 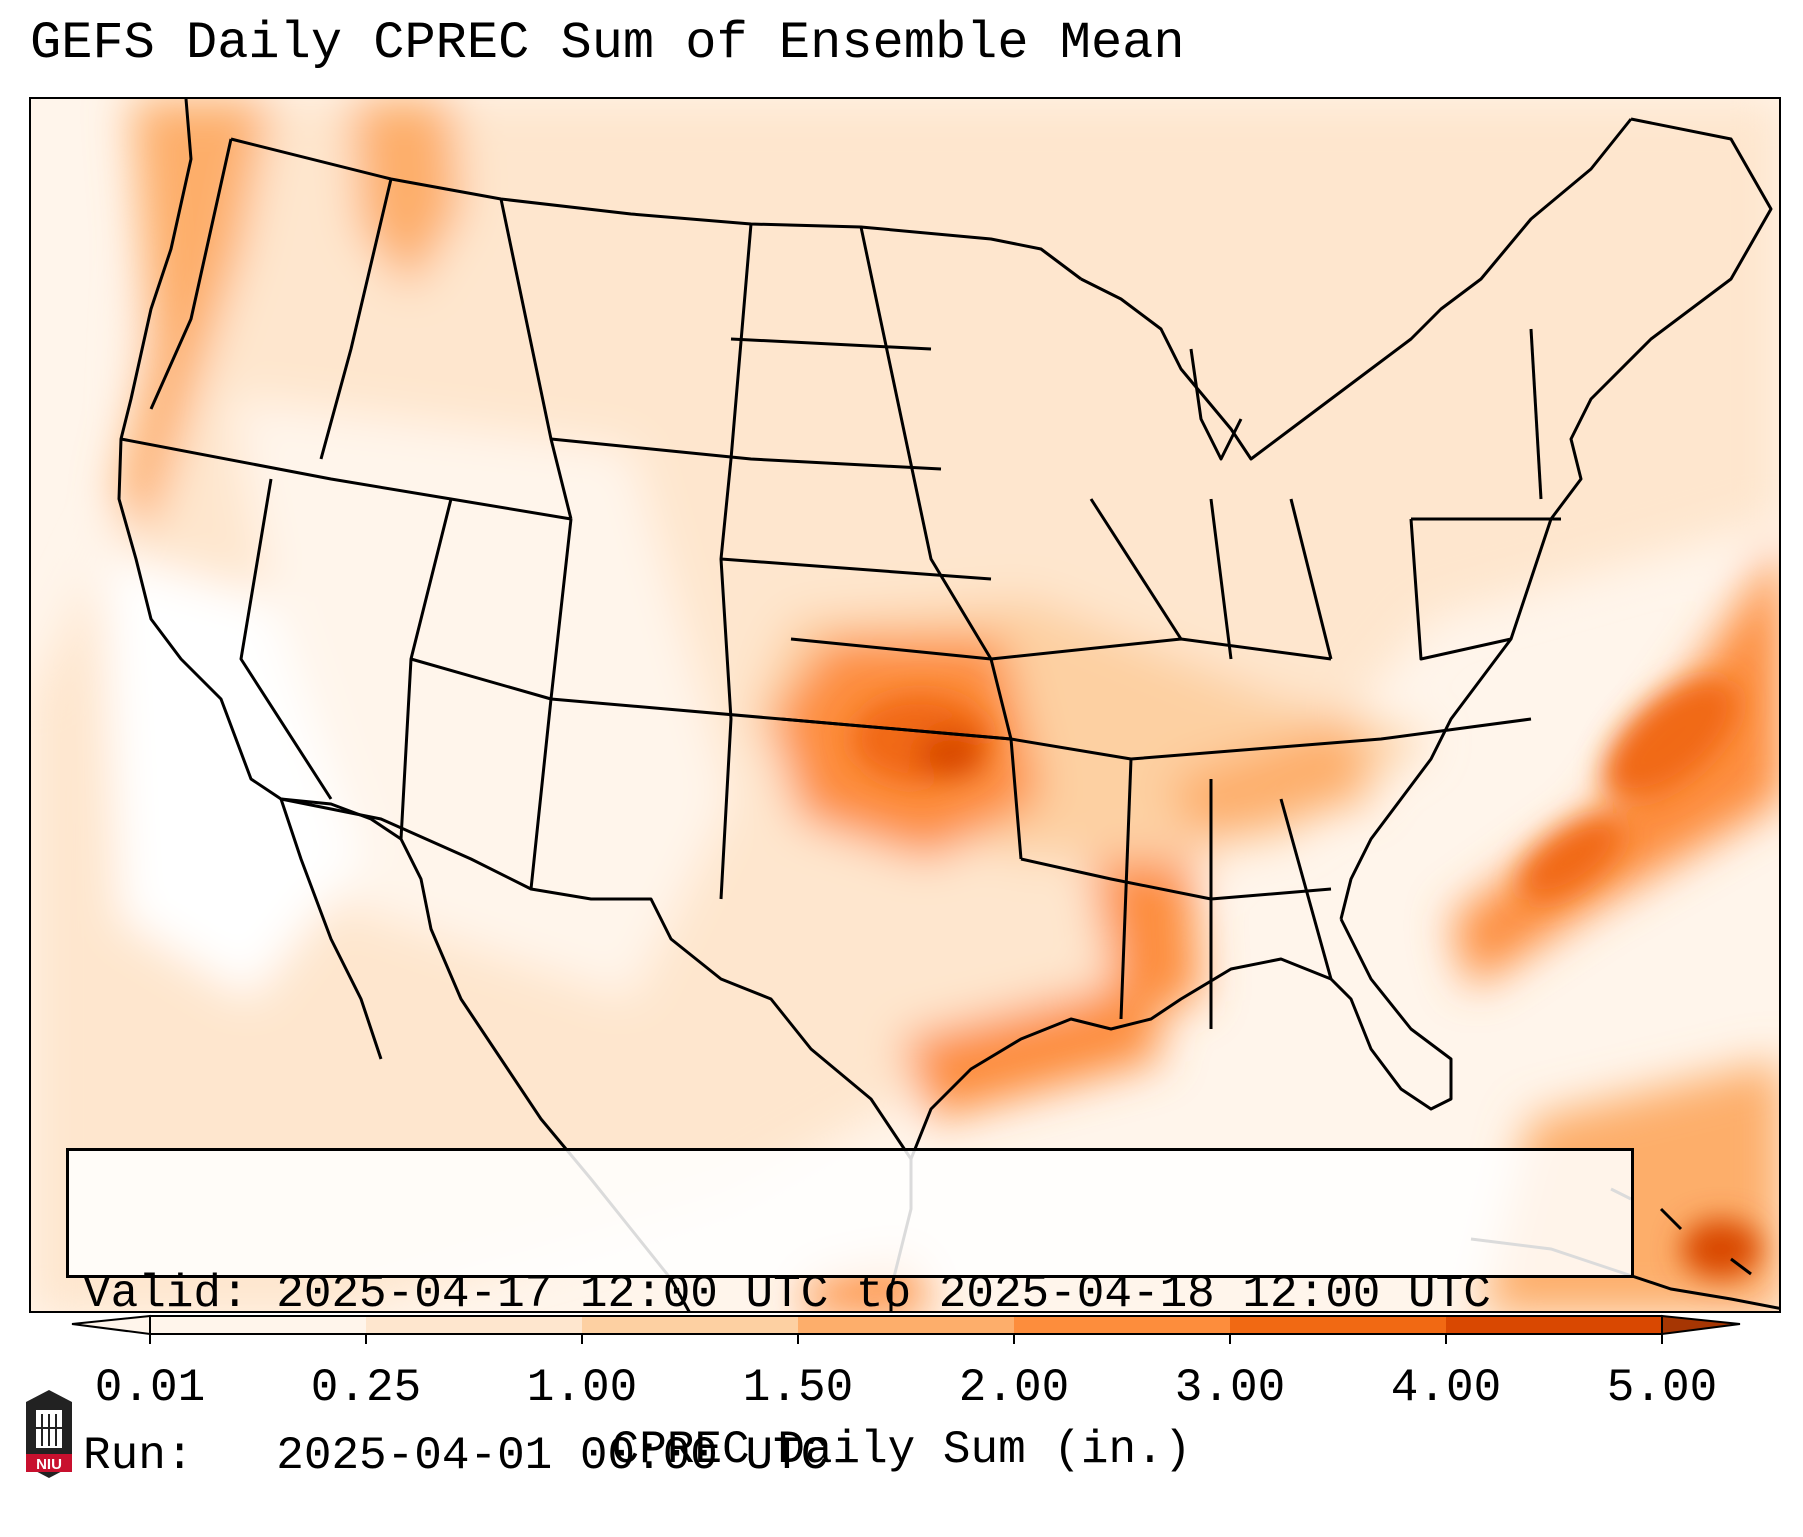 I want to click on us-west-coastline, so click(x=259, y=470).